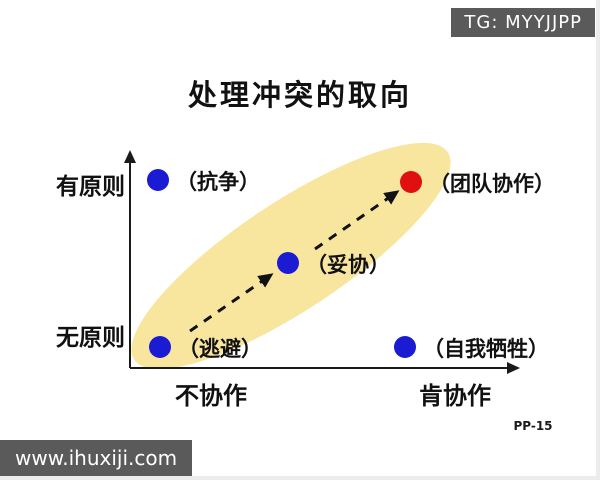  Describe the element at coordinates (523, 22) in the screenshot. I see `telegram-badge: TG: MYYJJPP` at that location.